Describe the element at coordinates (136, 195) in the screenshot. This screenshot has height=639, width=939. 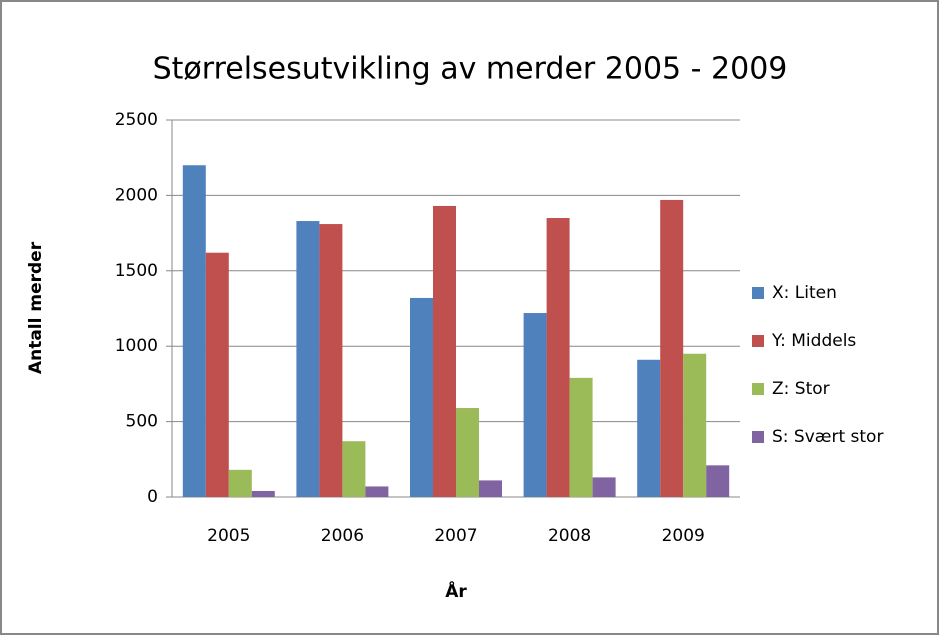
I see `y-tick-label: 2000` at that location.